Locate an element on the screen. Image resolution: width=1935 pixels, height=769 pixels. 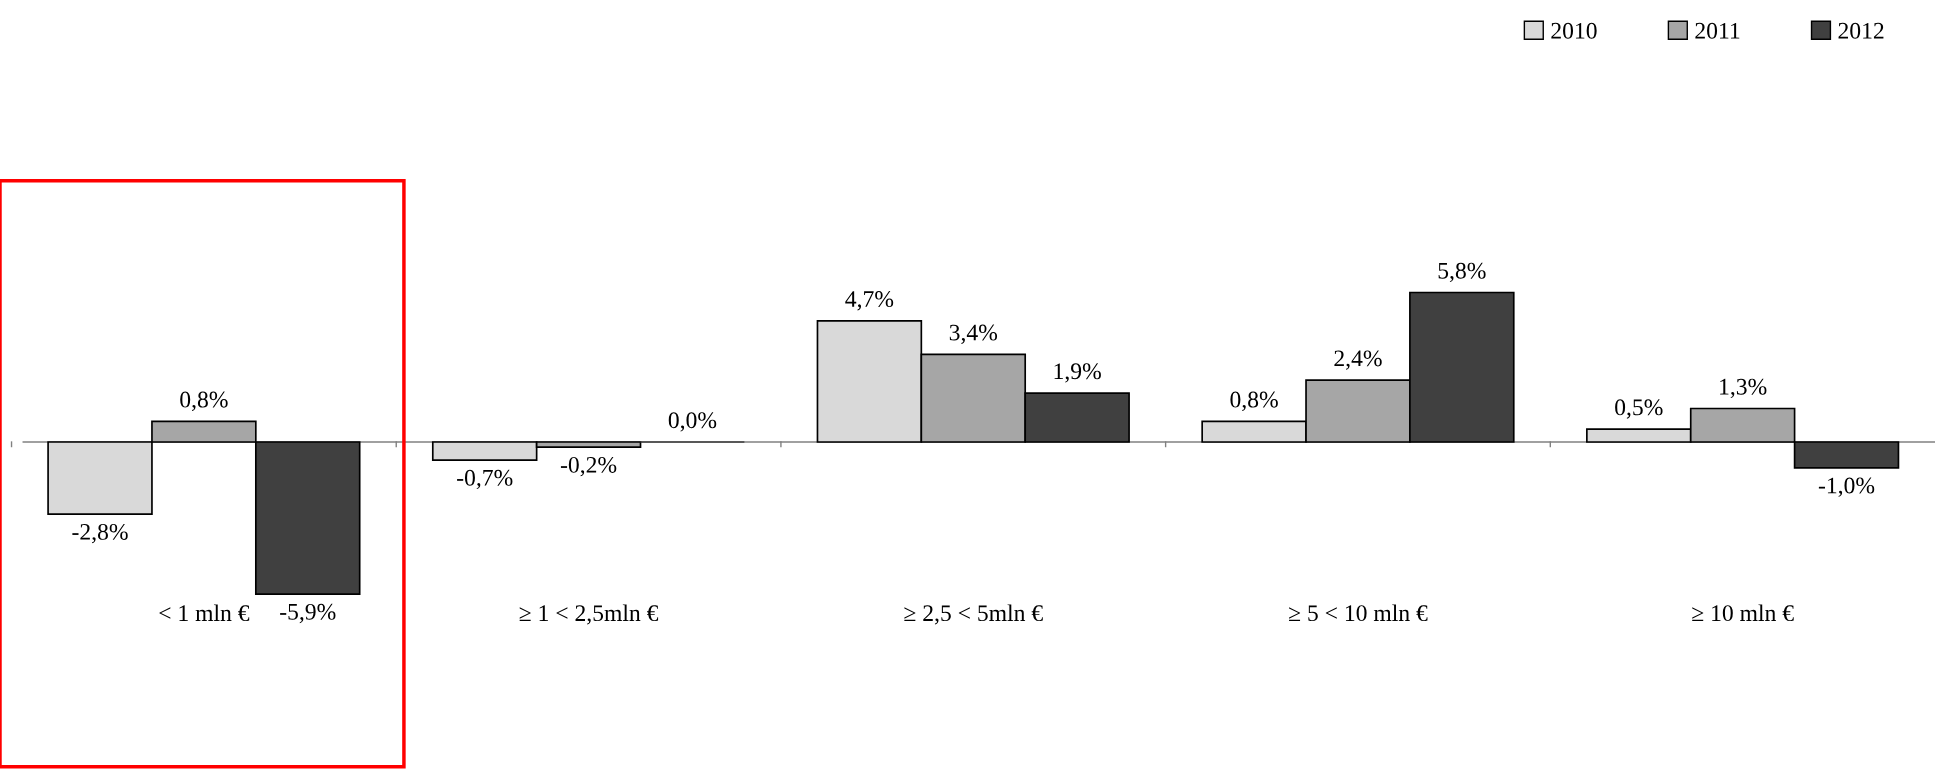
x-tick-label: ≥ 10 mln € is located at coordinates (1743, 613).